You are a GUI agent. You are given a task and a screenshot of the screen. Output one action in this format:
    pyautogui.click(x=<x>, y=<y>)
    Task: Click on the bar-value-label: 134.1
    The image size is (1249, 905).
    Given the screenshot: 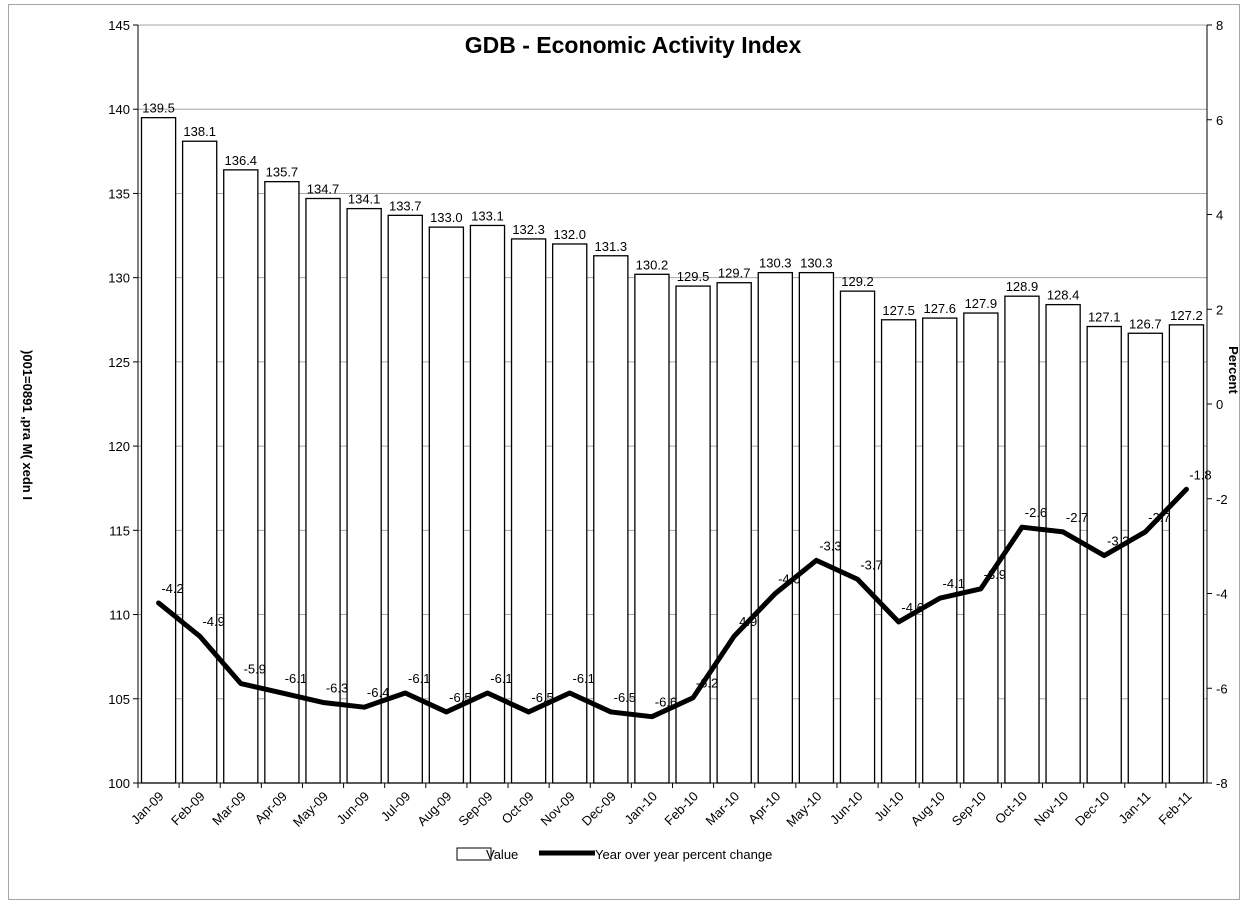 What is the action you would take?
    pyautogui.click(x=364, y=199)
    